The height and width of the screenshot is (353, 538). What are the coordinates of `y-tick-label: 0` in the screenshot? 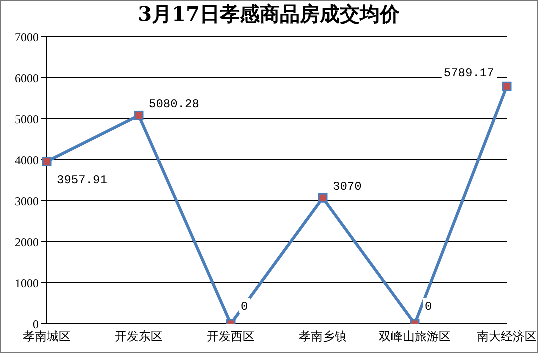 It's located at (36, 324).